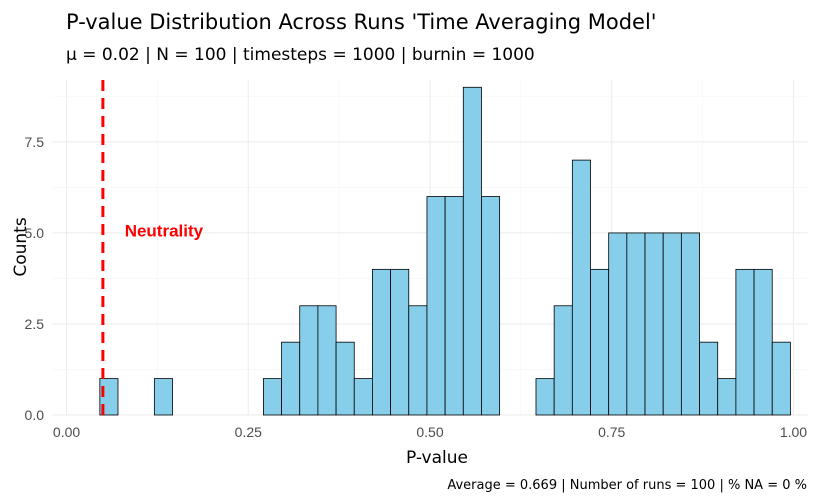 The width and height of the screenshot is (819, 503). Describe the element at coordinates (66, 432) in the screenshot. I see `x-tick-label: 0.00` at that location.